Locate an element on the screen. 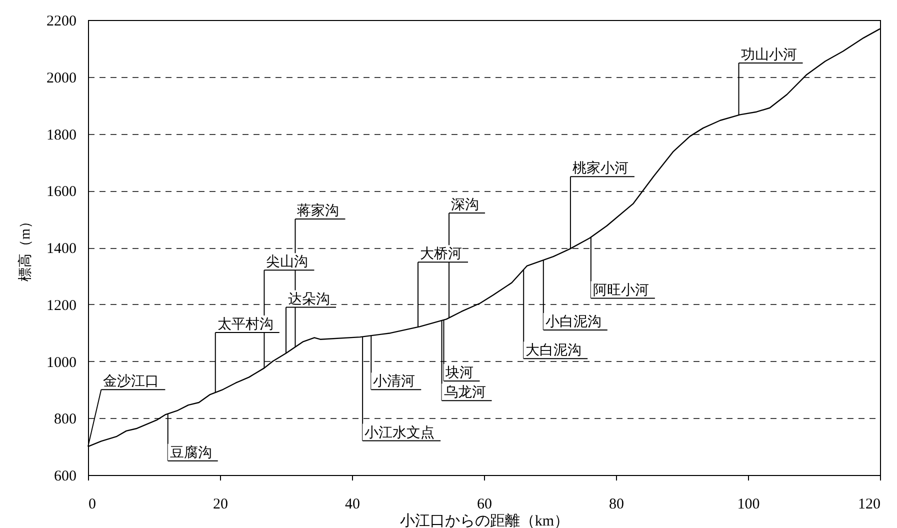 This screenshot has height=528, width=897. x-tick-label: 60 is located at coordinates (484, 504).